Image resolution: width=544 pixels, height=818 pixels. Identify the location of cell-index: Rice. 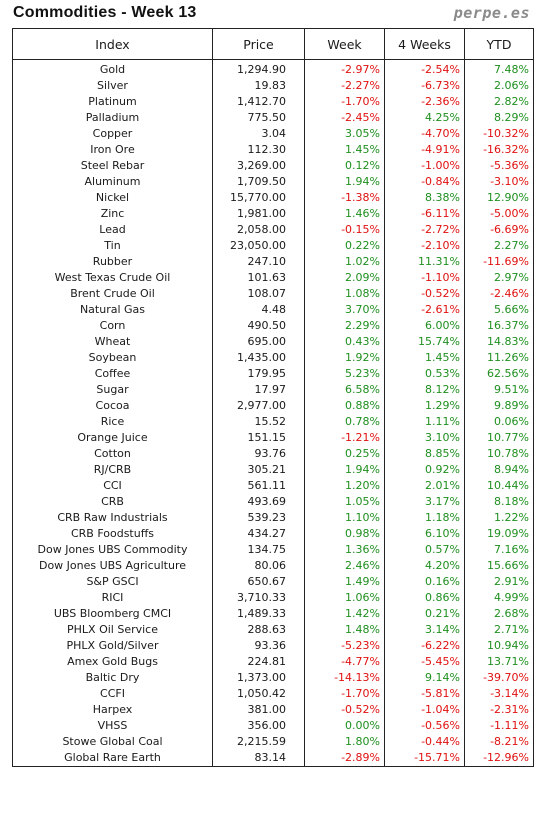
(112, 422).